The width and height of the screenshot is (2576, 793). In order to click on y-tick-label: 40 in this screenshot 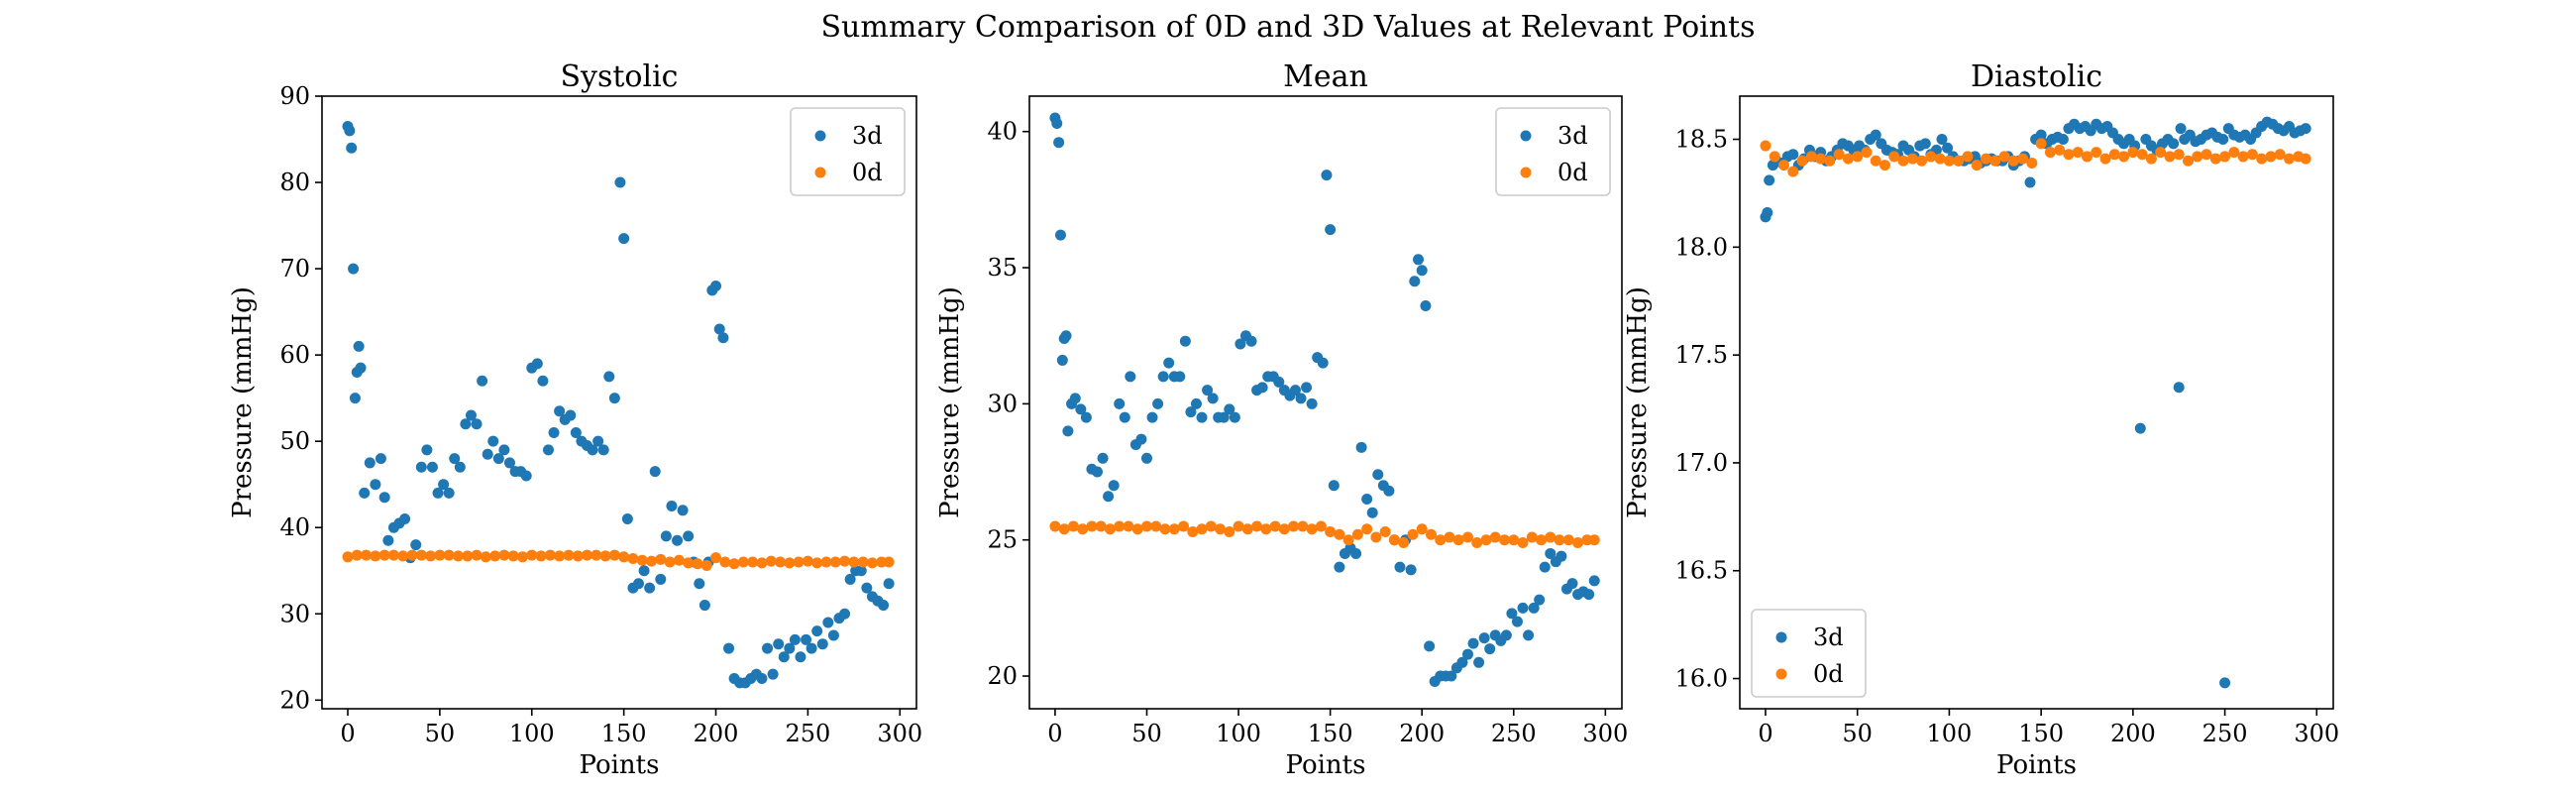, I will do `click(1002, 132)`.